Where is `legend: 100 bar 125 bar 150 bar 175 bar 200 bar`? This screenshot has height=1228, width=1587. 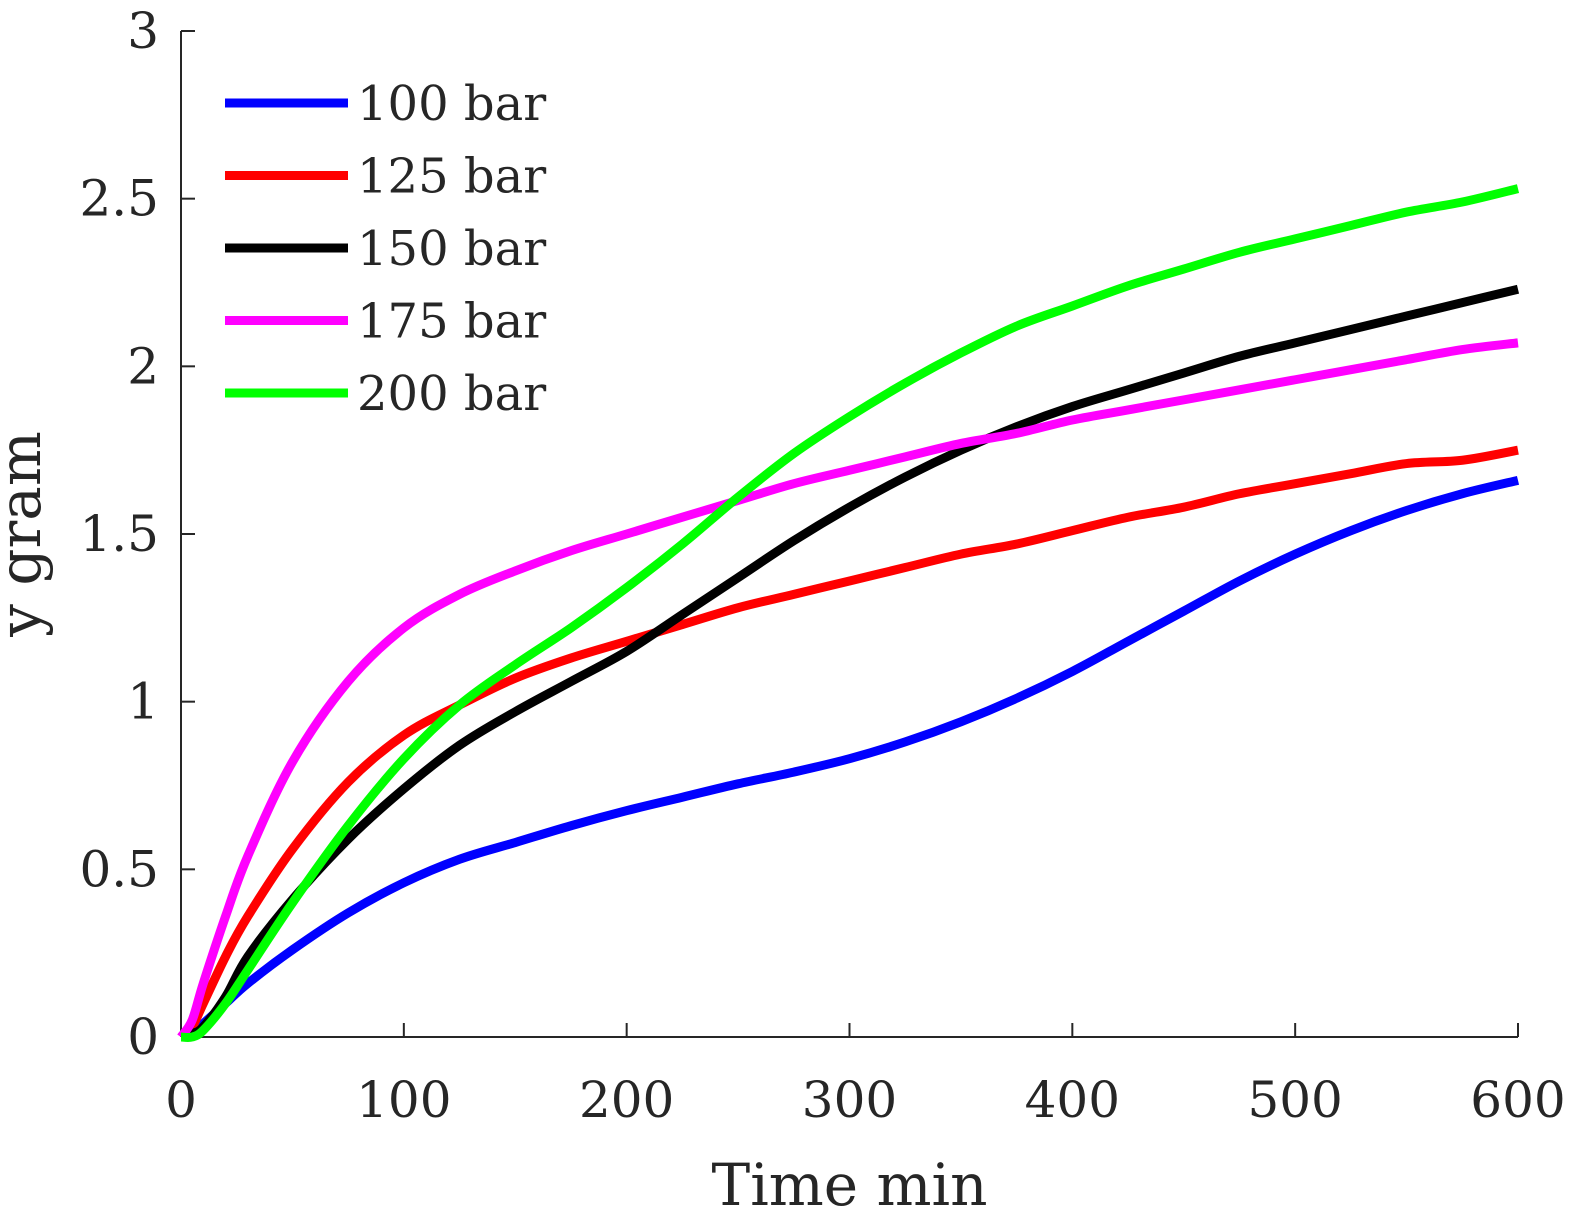 legend: 100 bar 125 bar 150 bar 175 bar 200 bar is located at coordinates (385, 249).